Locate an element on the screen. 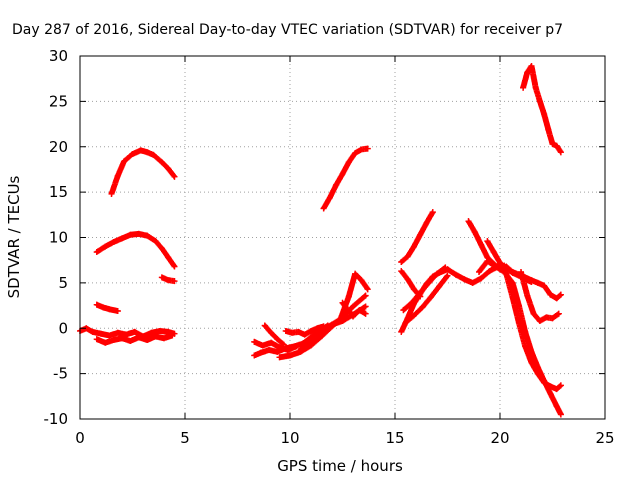 The width and height of the screenshot is (640, 480). series-arc-h is located at coordinates (275, 346).